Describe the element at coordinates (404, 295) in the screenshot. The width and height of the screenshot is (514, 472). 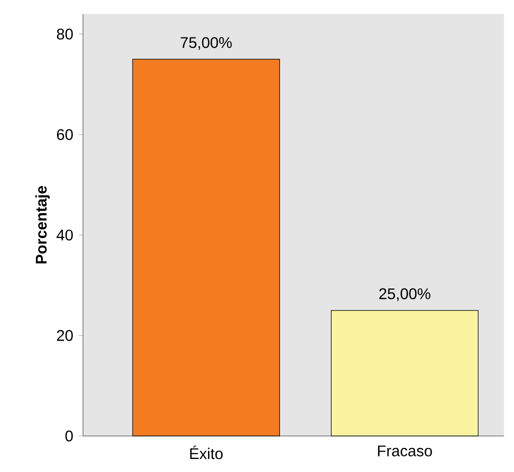
I see `data-label: 25,00%` at that location.